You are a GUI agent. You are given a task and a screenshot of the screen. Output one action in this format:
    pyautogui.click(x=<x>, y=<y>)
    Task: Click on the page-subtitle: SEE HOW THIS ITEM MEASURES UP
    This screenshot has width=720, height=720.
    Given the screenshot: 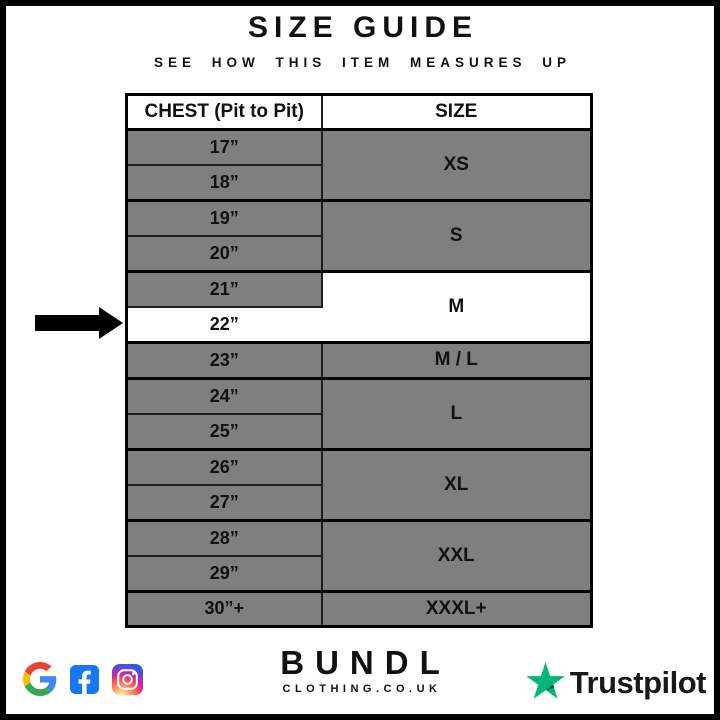 What is the action you would take?
    pyautogui.click(x=362, y=62)
    